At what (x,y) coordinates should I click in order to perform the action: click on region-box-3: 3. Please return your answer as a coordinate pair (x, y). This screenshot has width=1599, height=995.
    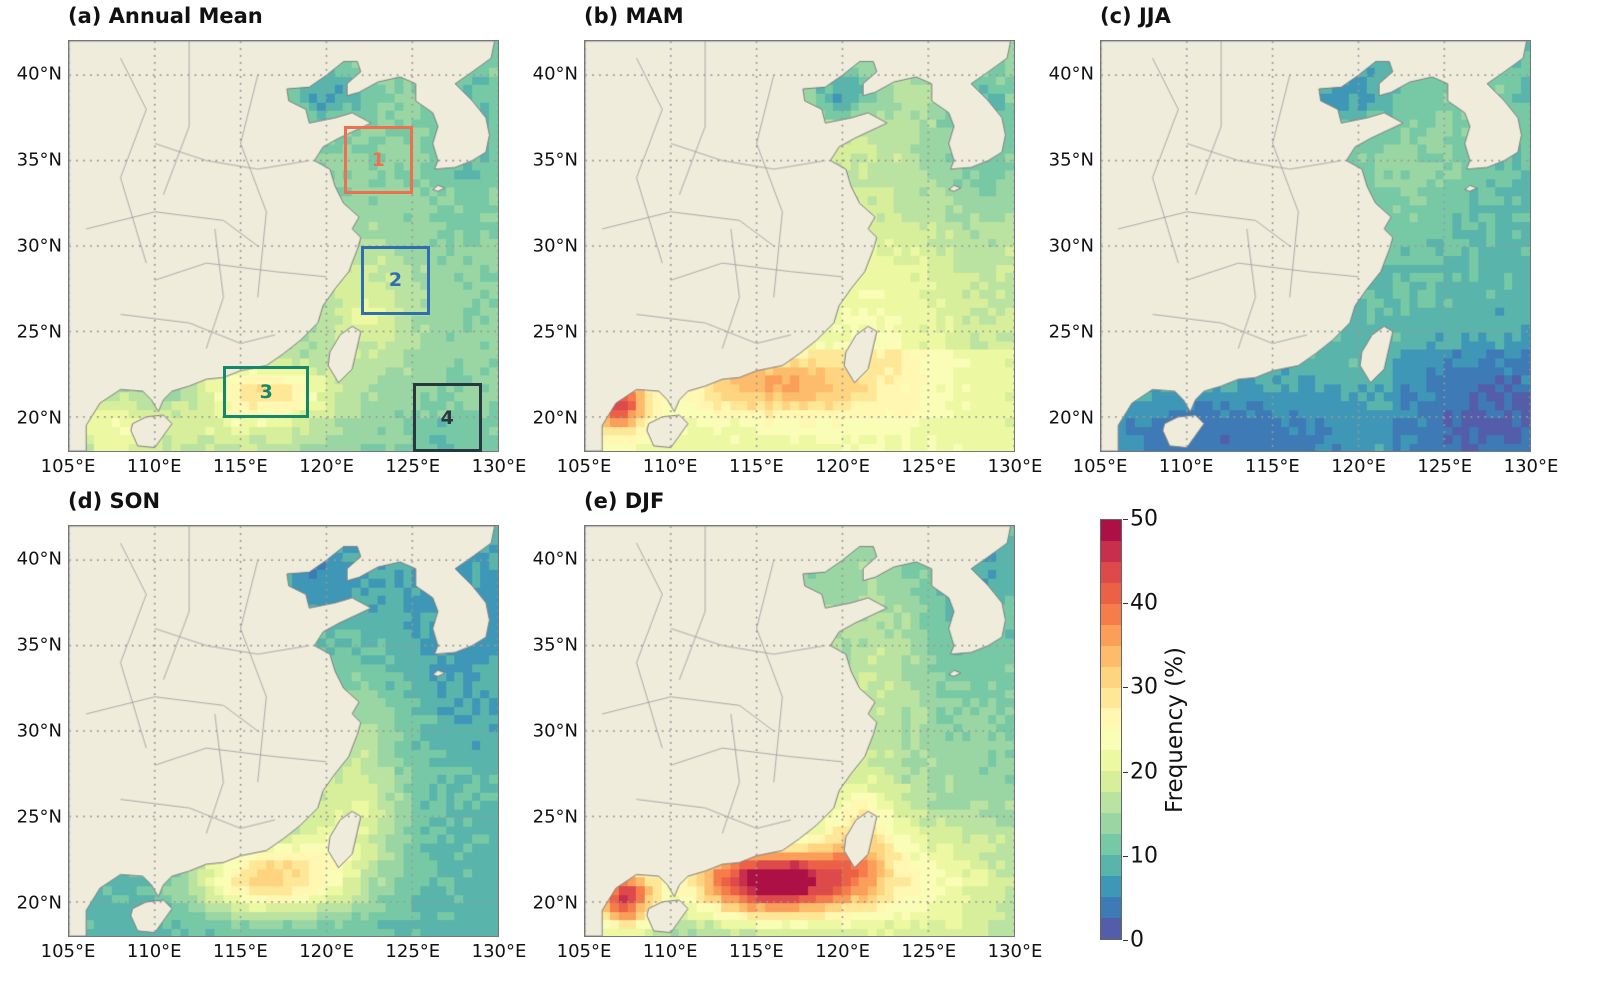
    Looking at the image, I should click on (266, 392).